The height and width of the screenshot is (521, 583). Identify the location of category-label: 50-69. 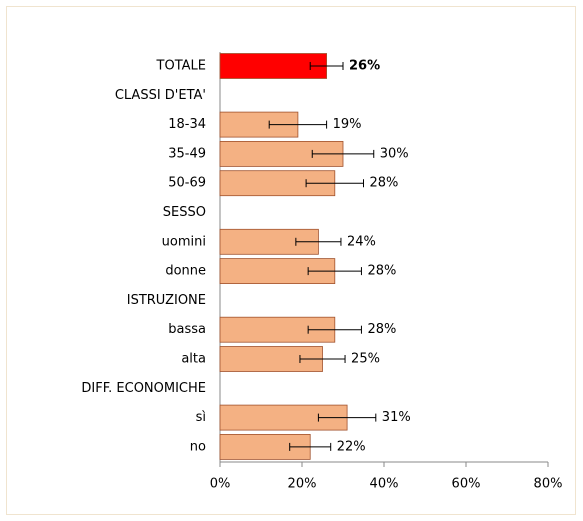
(187, 183).